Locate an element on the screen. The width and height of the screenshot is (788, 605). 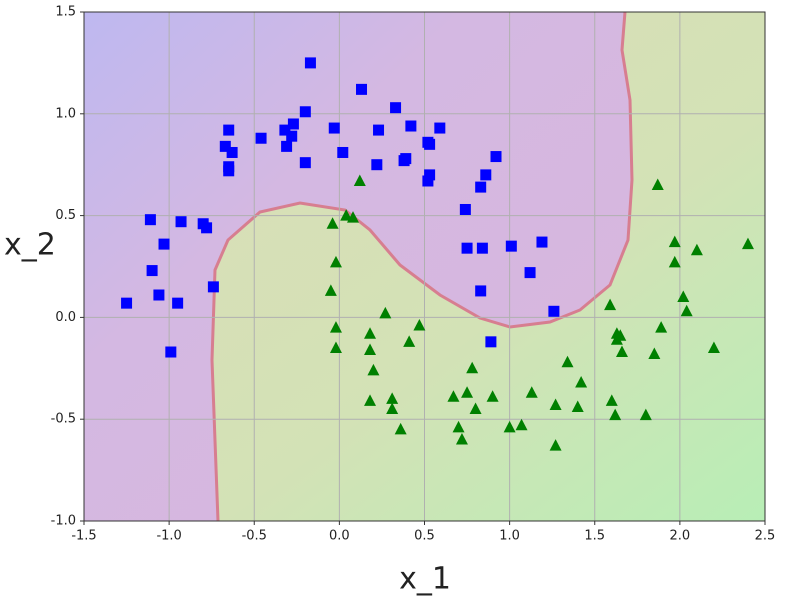
x-tick-label: -1.5 is located at coordinates (83, 536).